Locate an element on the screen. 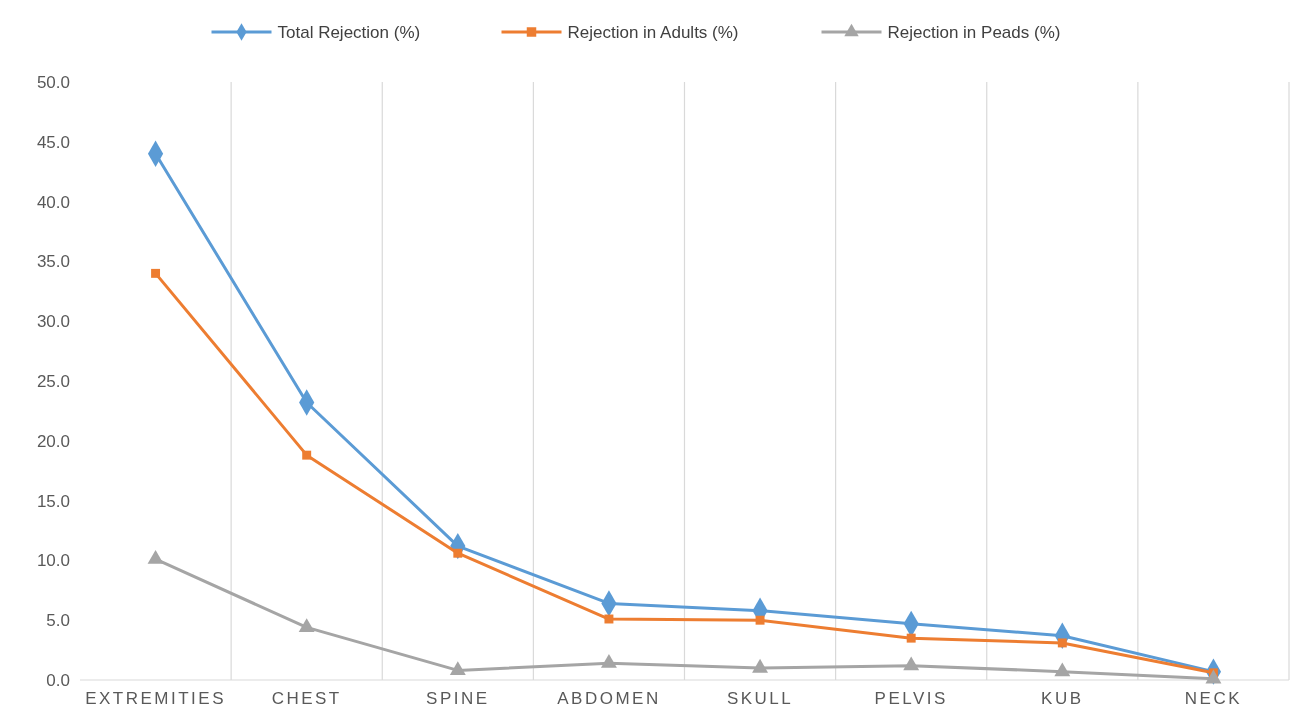  x-tick-label: NECK is located at coordinates (1213, 698).